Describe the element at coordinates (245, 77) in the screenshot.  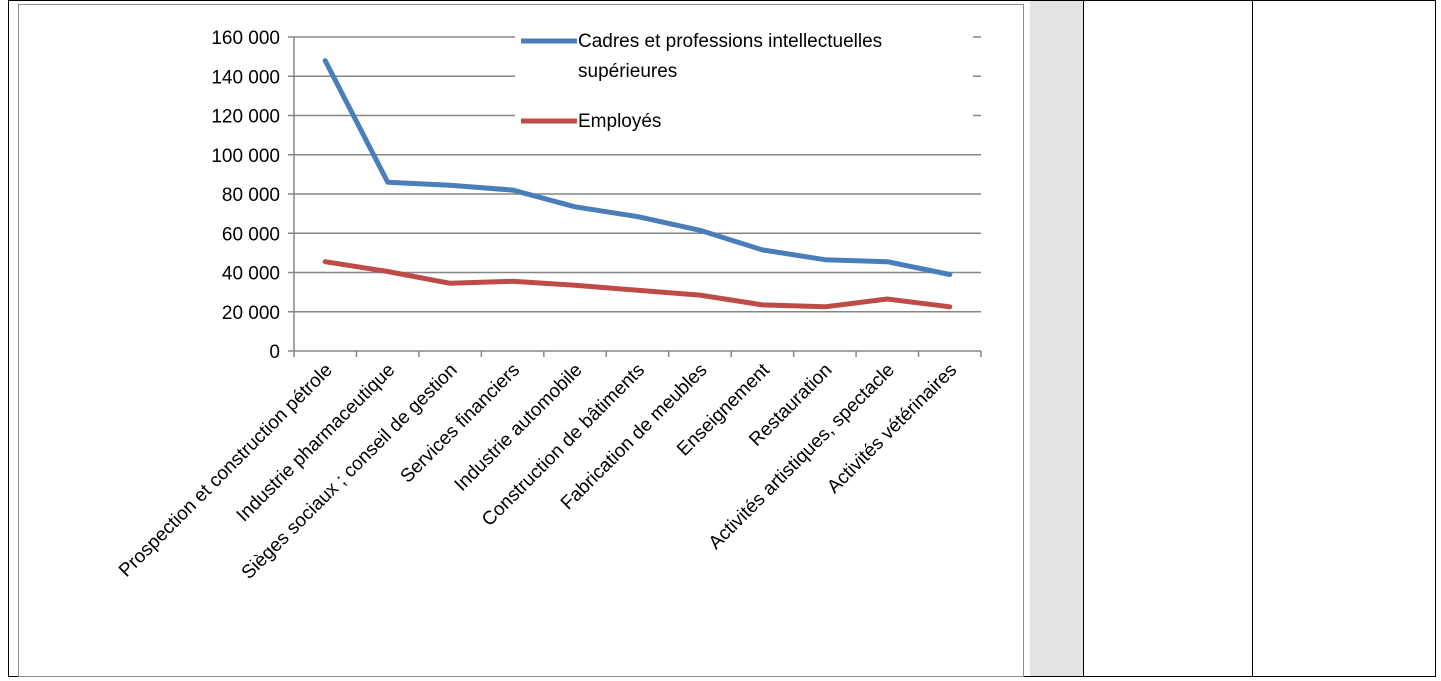
I see `y-tick-label: 140 000` at that location.